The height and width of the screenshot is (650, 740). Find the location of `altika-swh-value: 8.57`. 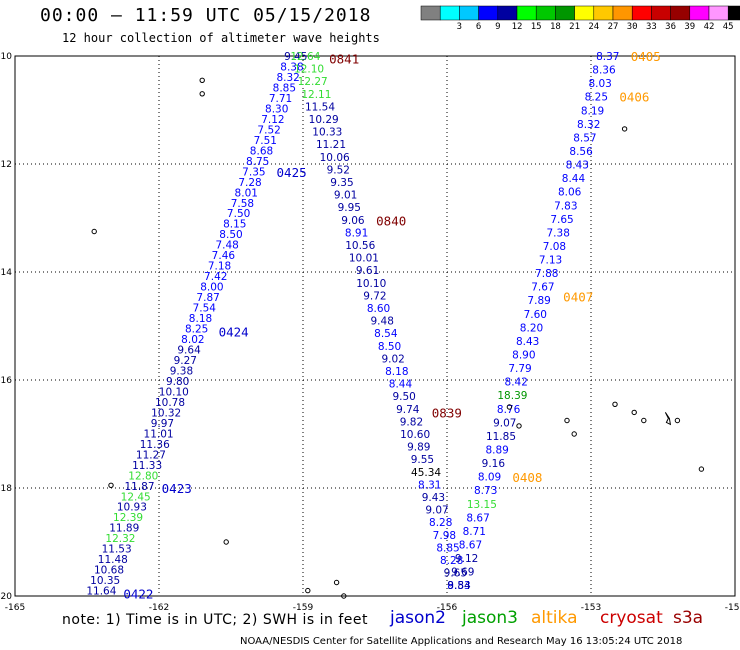

altika-swh-value: 8.57 is located at coordinates (584, 138).